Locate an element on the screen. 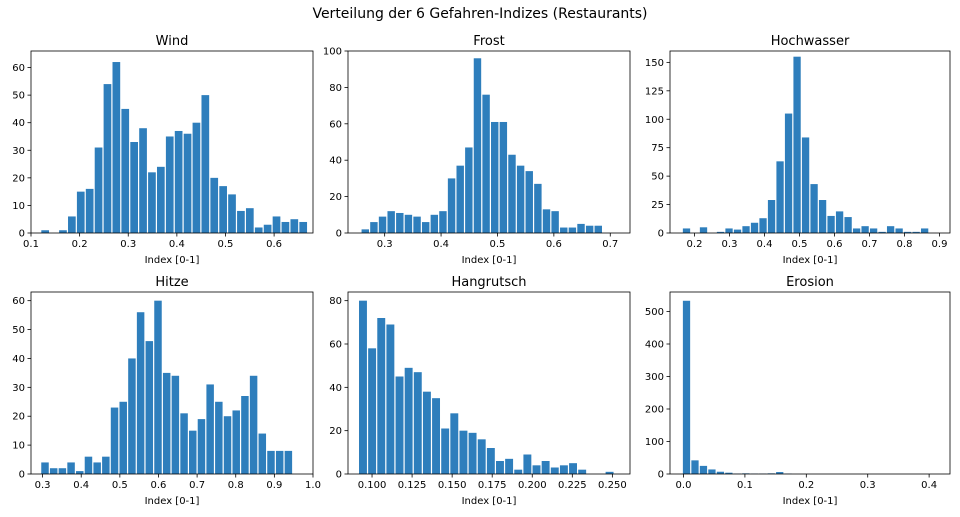 Image resolution: width=960 pixels, height=517 pixels. y-tick-label: 80 is located at coordinates (335, 88).